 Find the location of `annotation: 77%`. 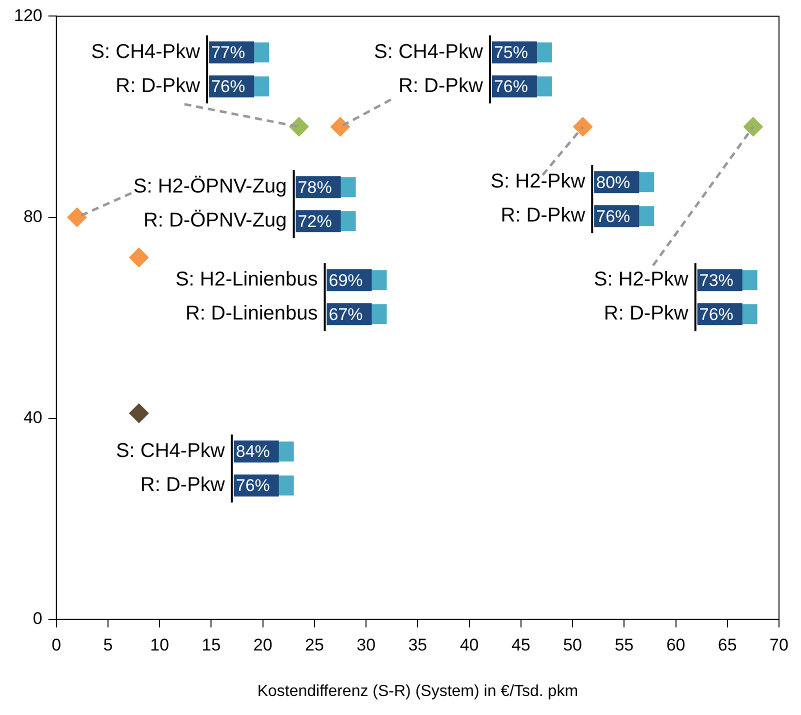

annotation: 77% is located at coordinates (228, 52).